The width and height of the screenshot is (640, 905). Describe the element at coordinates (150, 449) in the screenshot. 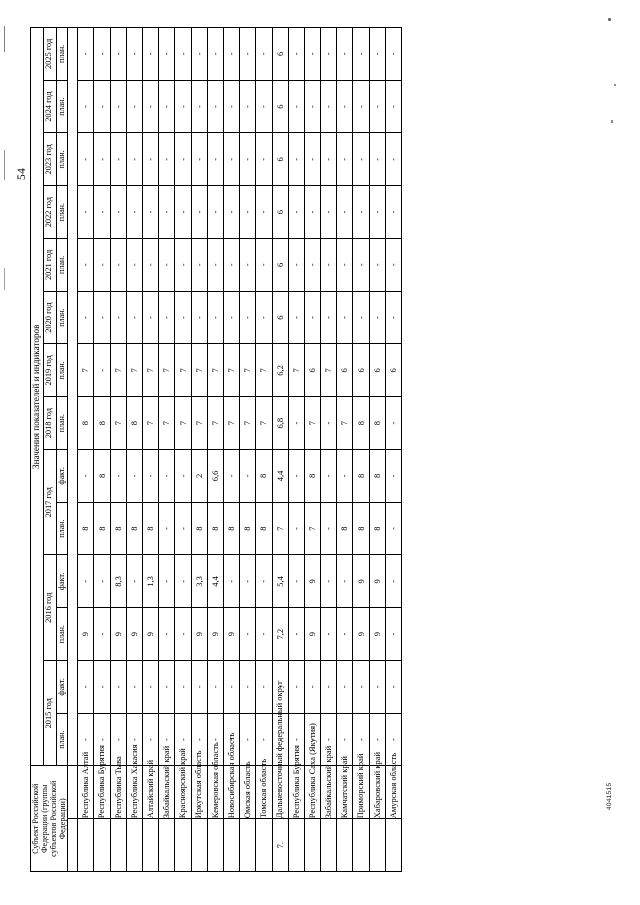

I see `table-row: Алтайский край - -9 1,3 8-7 7- - - - - -` at that location.